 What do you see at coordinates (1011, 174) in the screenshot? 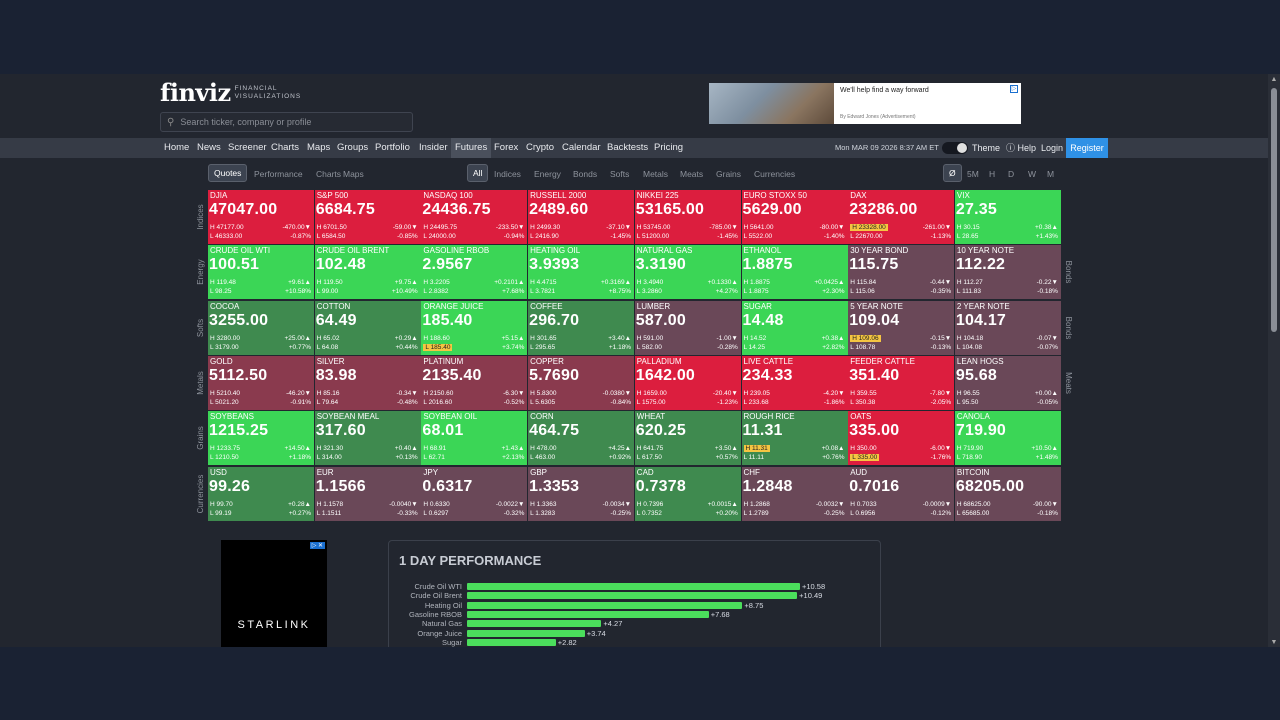
I see `time-tab-d: D` at bounding box center [1011, 174].